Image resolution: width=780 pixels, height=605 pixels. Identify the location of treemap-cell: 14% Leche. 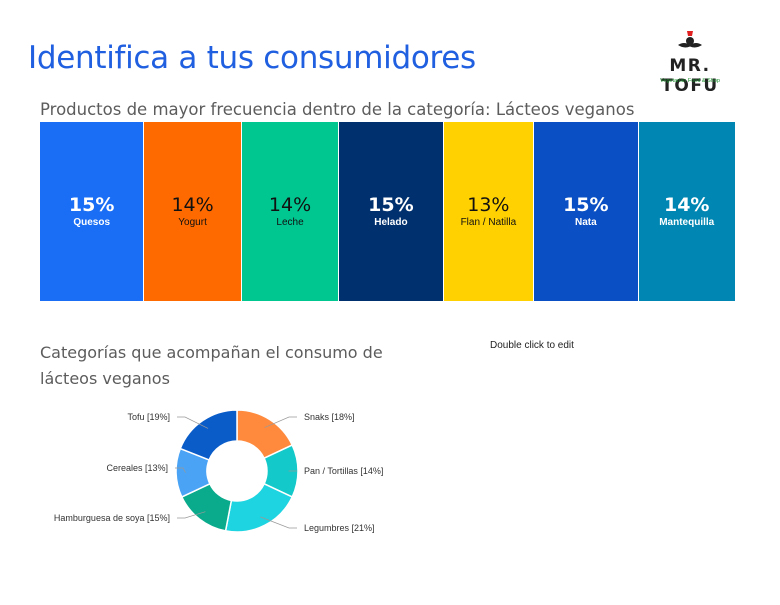
(290, 211).